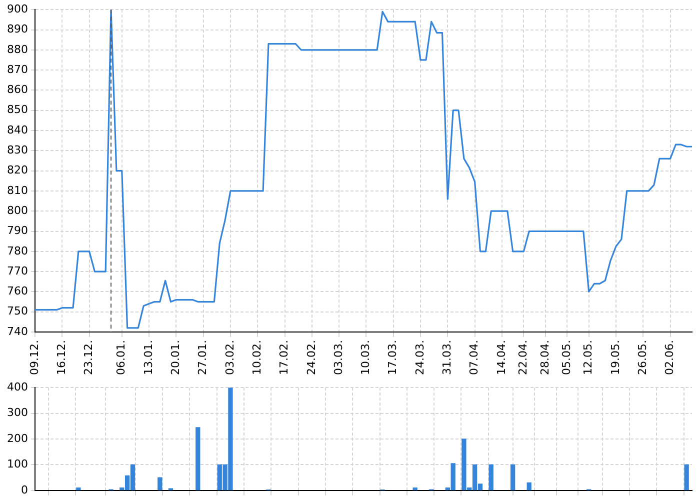 The image size is (700, 500). I want to click on y-tick-label: 880, so click(17, 49).